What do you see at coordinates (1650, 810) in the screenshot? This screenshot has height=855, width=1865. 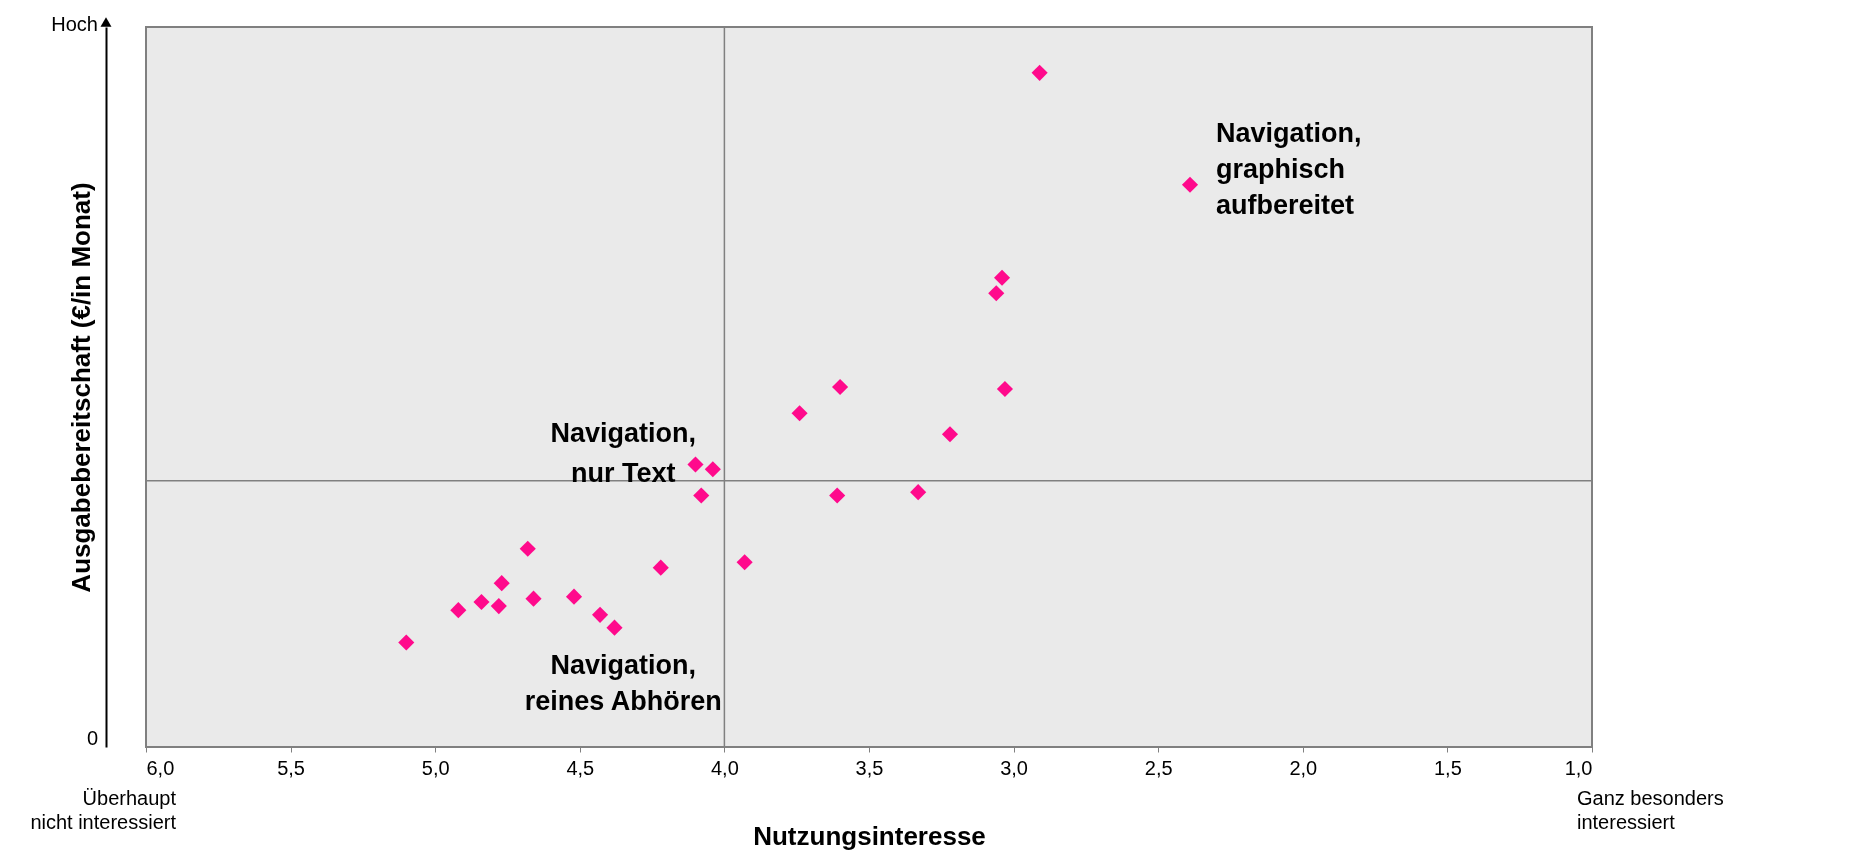 I see `text: Ganz besonders interessiert` at bounding box center [1650, 810].